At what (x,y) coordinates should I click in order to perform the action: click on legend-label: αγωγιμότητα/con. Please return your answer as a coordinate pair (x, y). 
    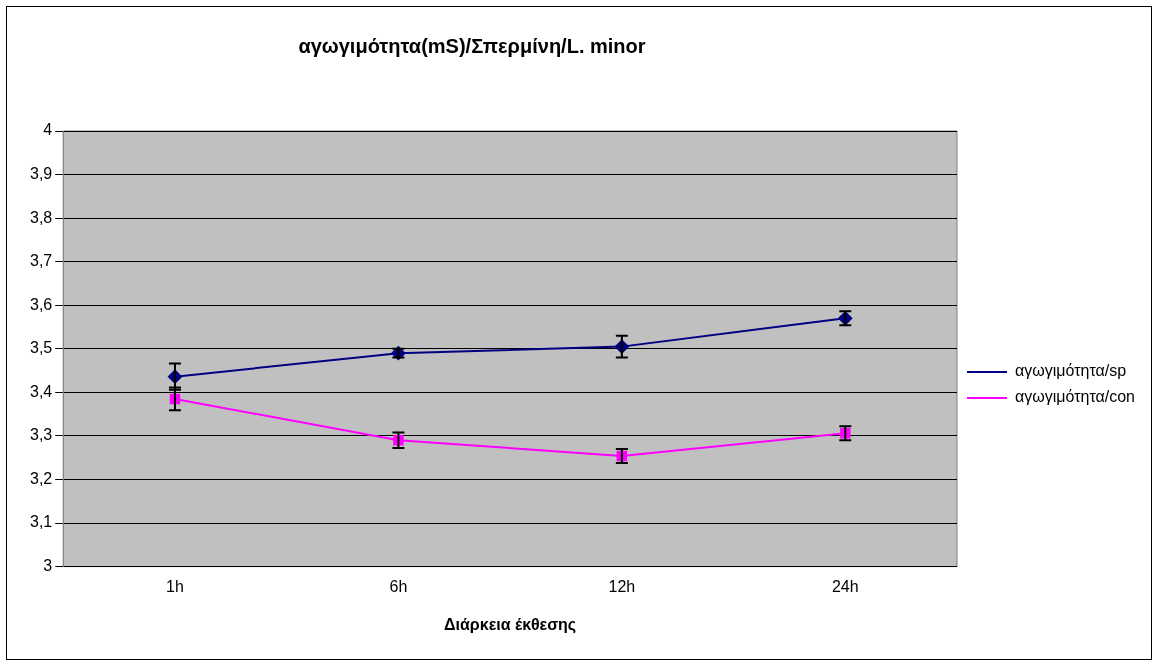
    Looking at the image, I should click on (1075, 397).